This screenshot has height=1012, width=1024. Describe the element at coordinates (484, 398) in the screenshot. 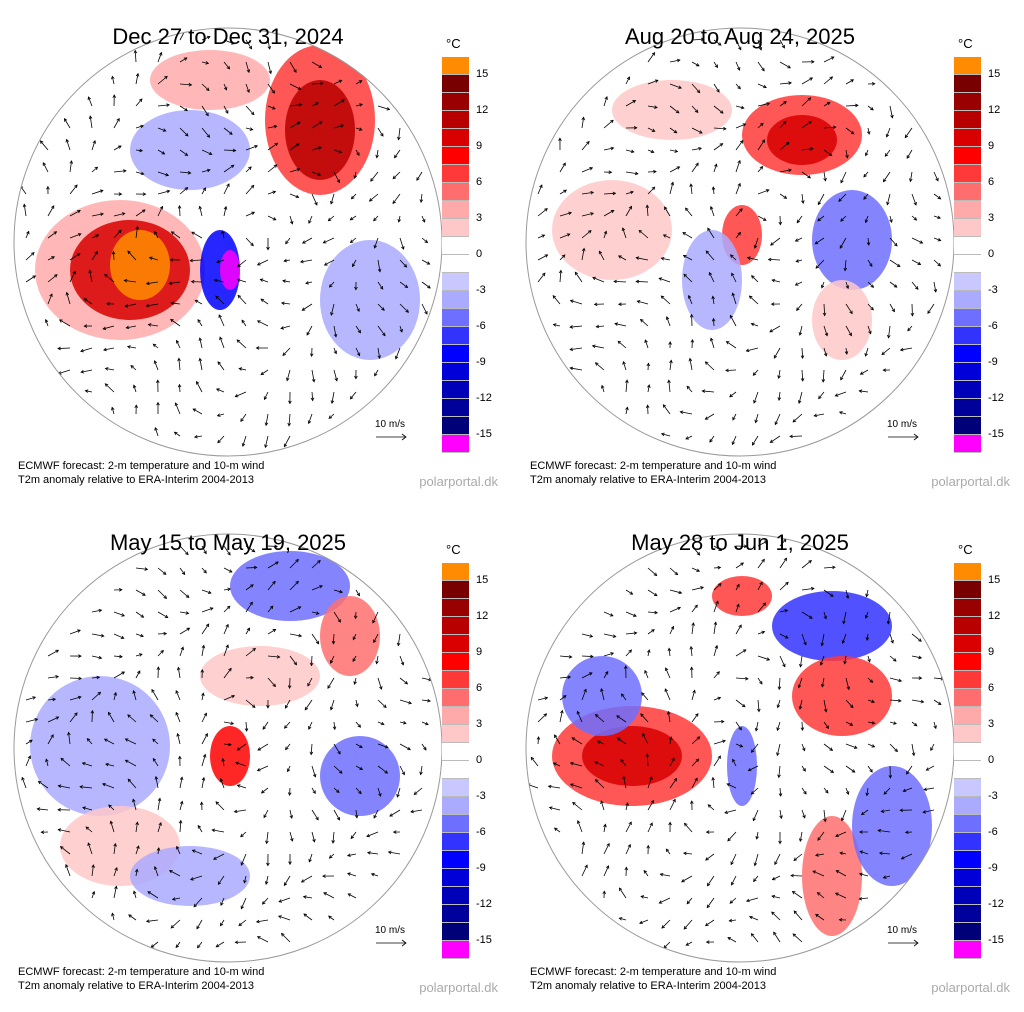

I see `colorbar-tick: -12` at that location.